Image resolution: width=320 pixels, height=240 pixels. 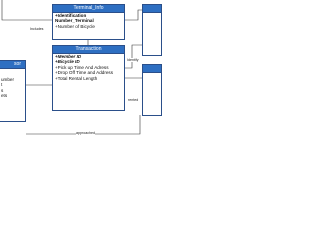 I want to click on attribute: +Identification Number_Terminal, so click(x=74, y=18).